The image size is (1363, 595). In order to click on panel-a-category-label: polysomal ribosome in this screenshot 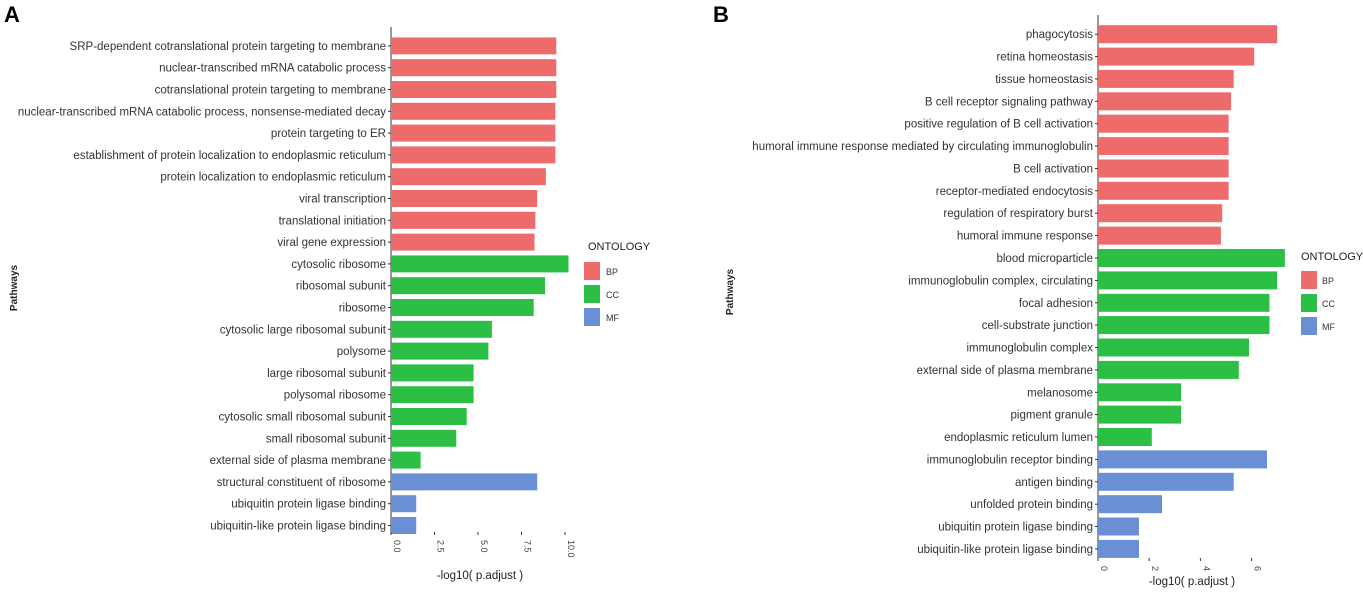, I will do `click(335, 396)`.